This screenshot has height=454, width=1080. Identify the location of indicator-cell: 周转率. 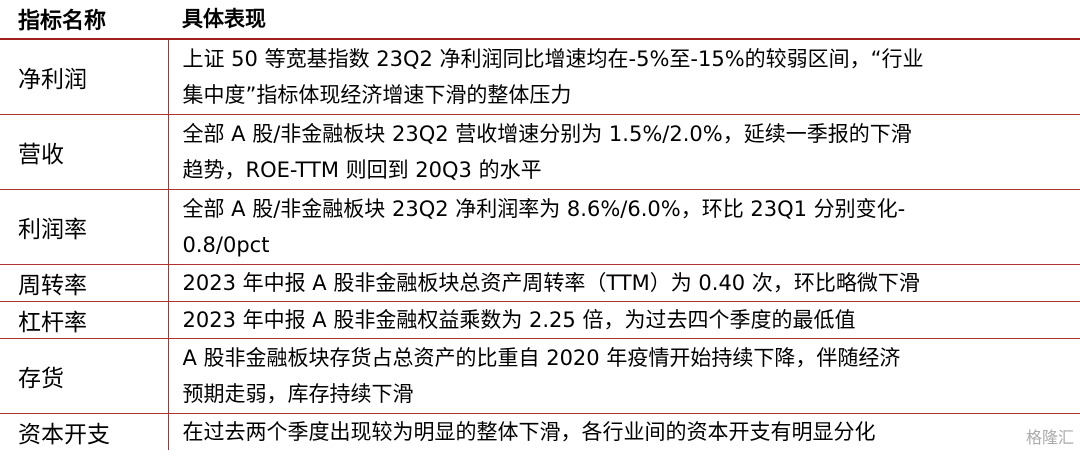
(84, 283).